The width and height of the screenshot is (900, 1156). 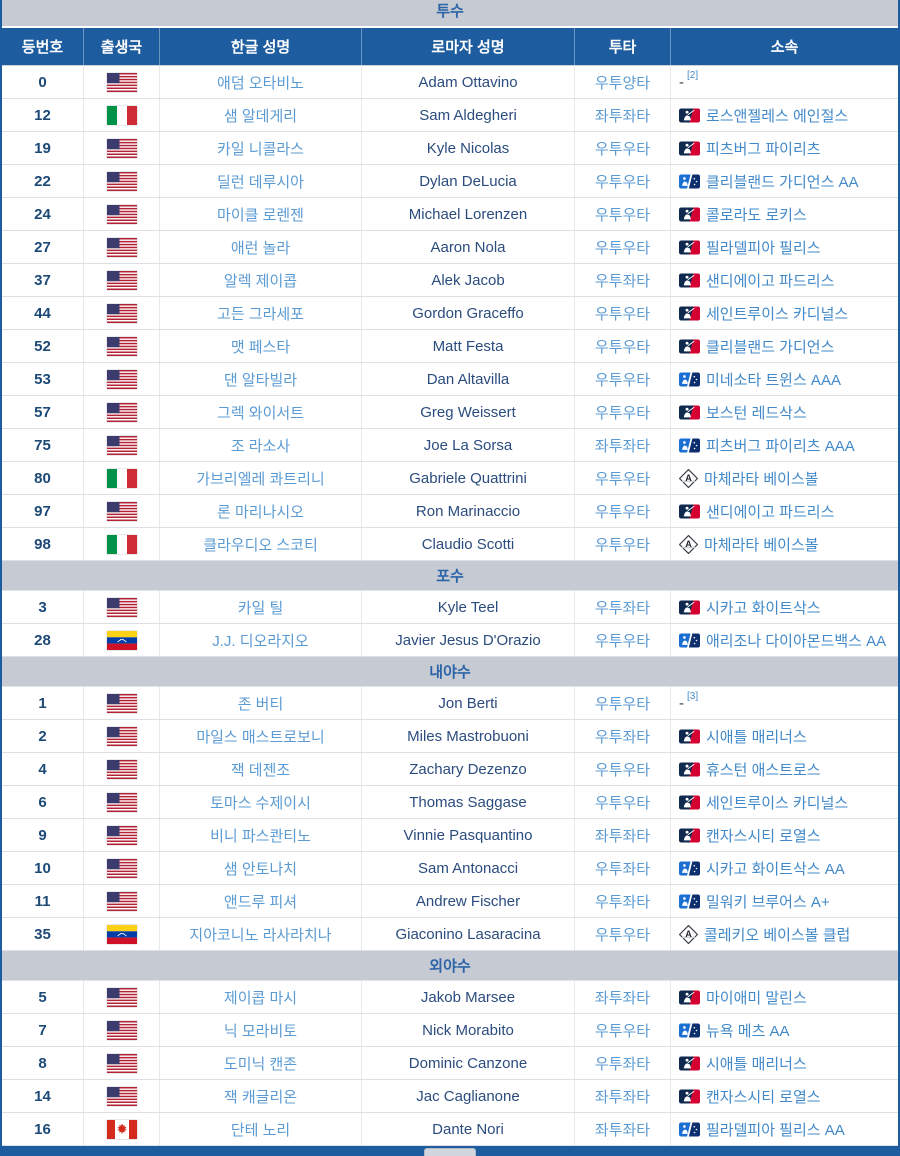 I want to click on affiliation-link: 필라델피아 필리스 AA, so click(x=775, y=1130).